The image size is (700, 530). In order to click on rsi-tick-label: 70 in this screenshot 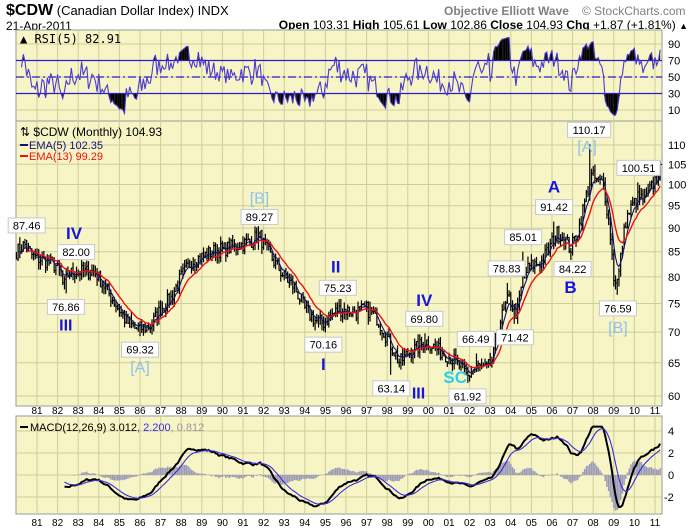, I will do `click(674, 62)`.